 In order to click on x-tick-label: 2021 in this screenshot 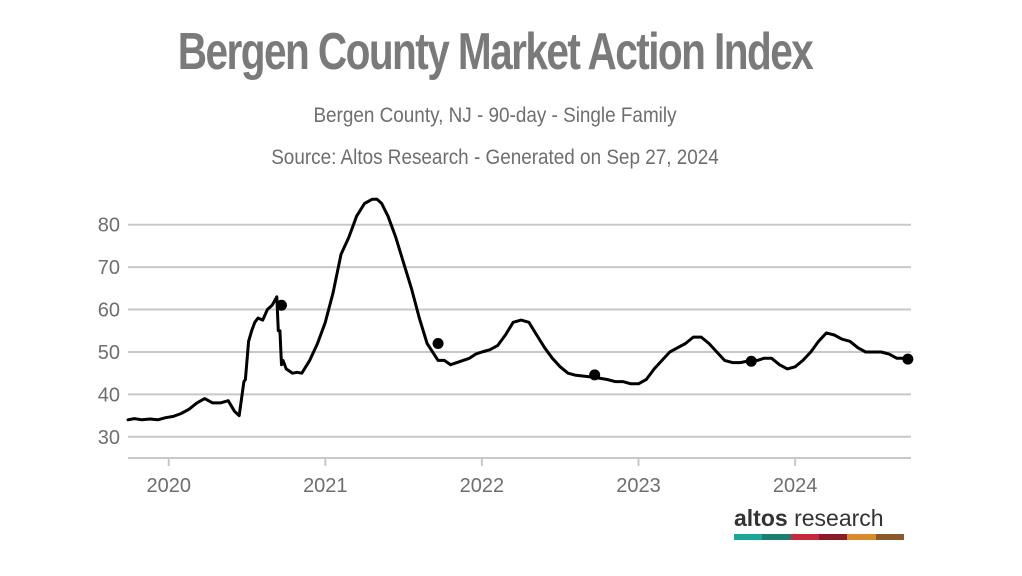, I will do `click(325, 486)`.